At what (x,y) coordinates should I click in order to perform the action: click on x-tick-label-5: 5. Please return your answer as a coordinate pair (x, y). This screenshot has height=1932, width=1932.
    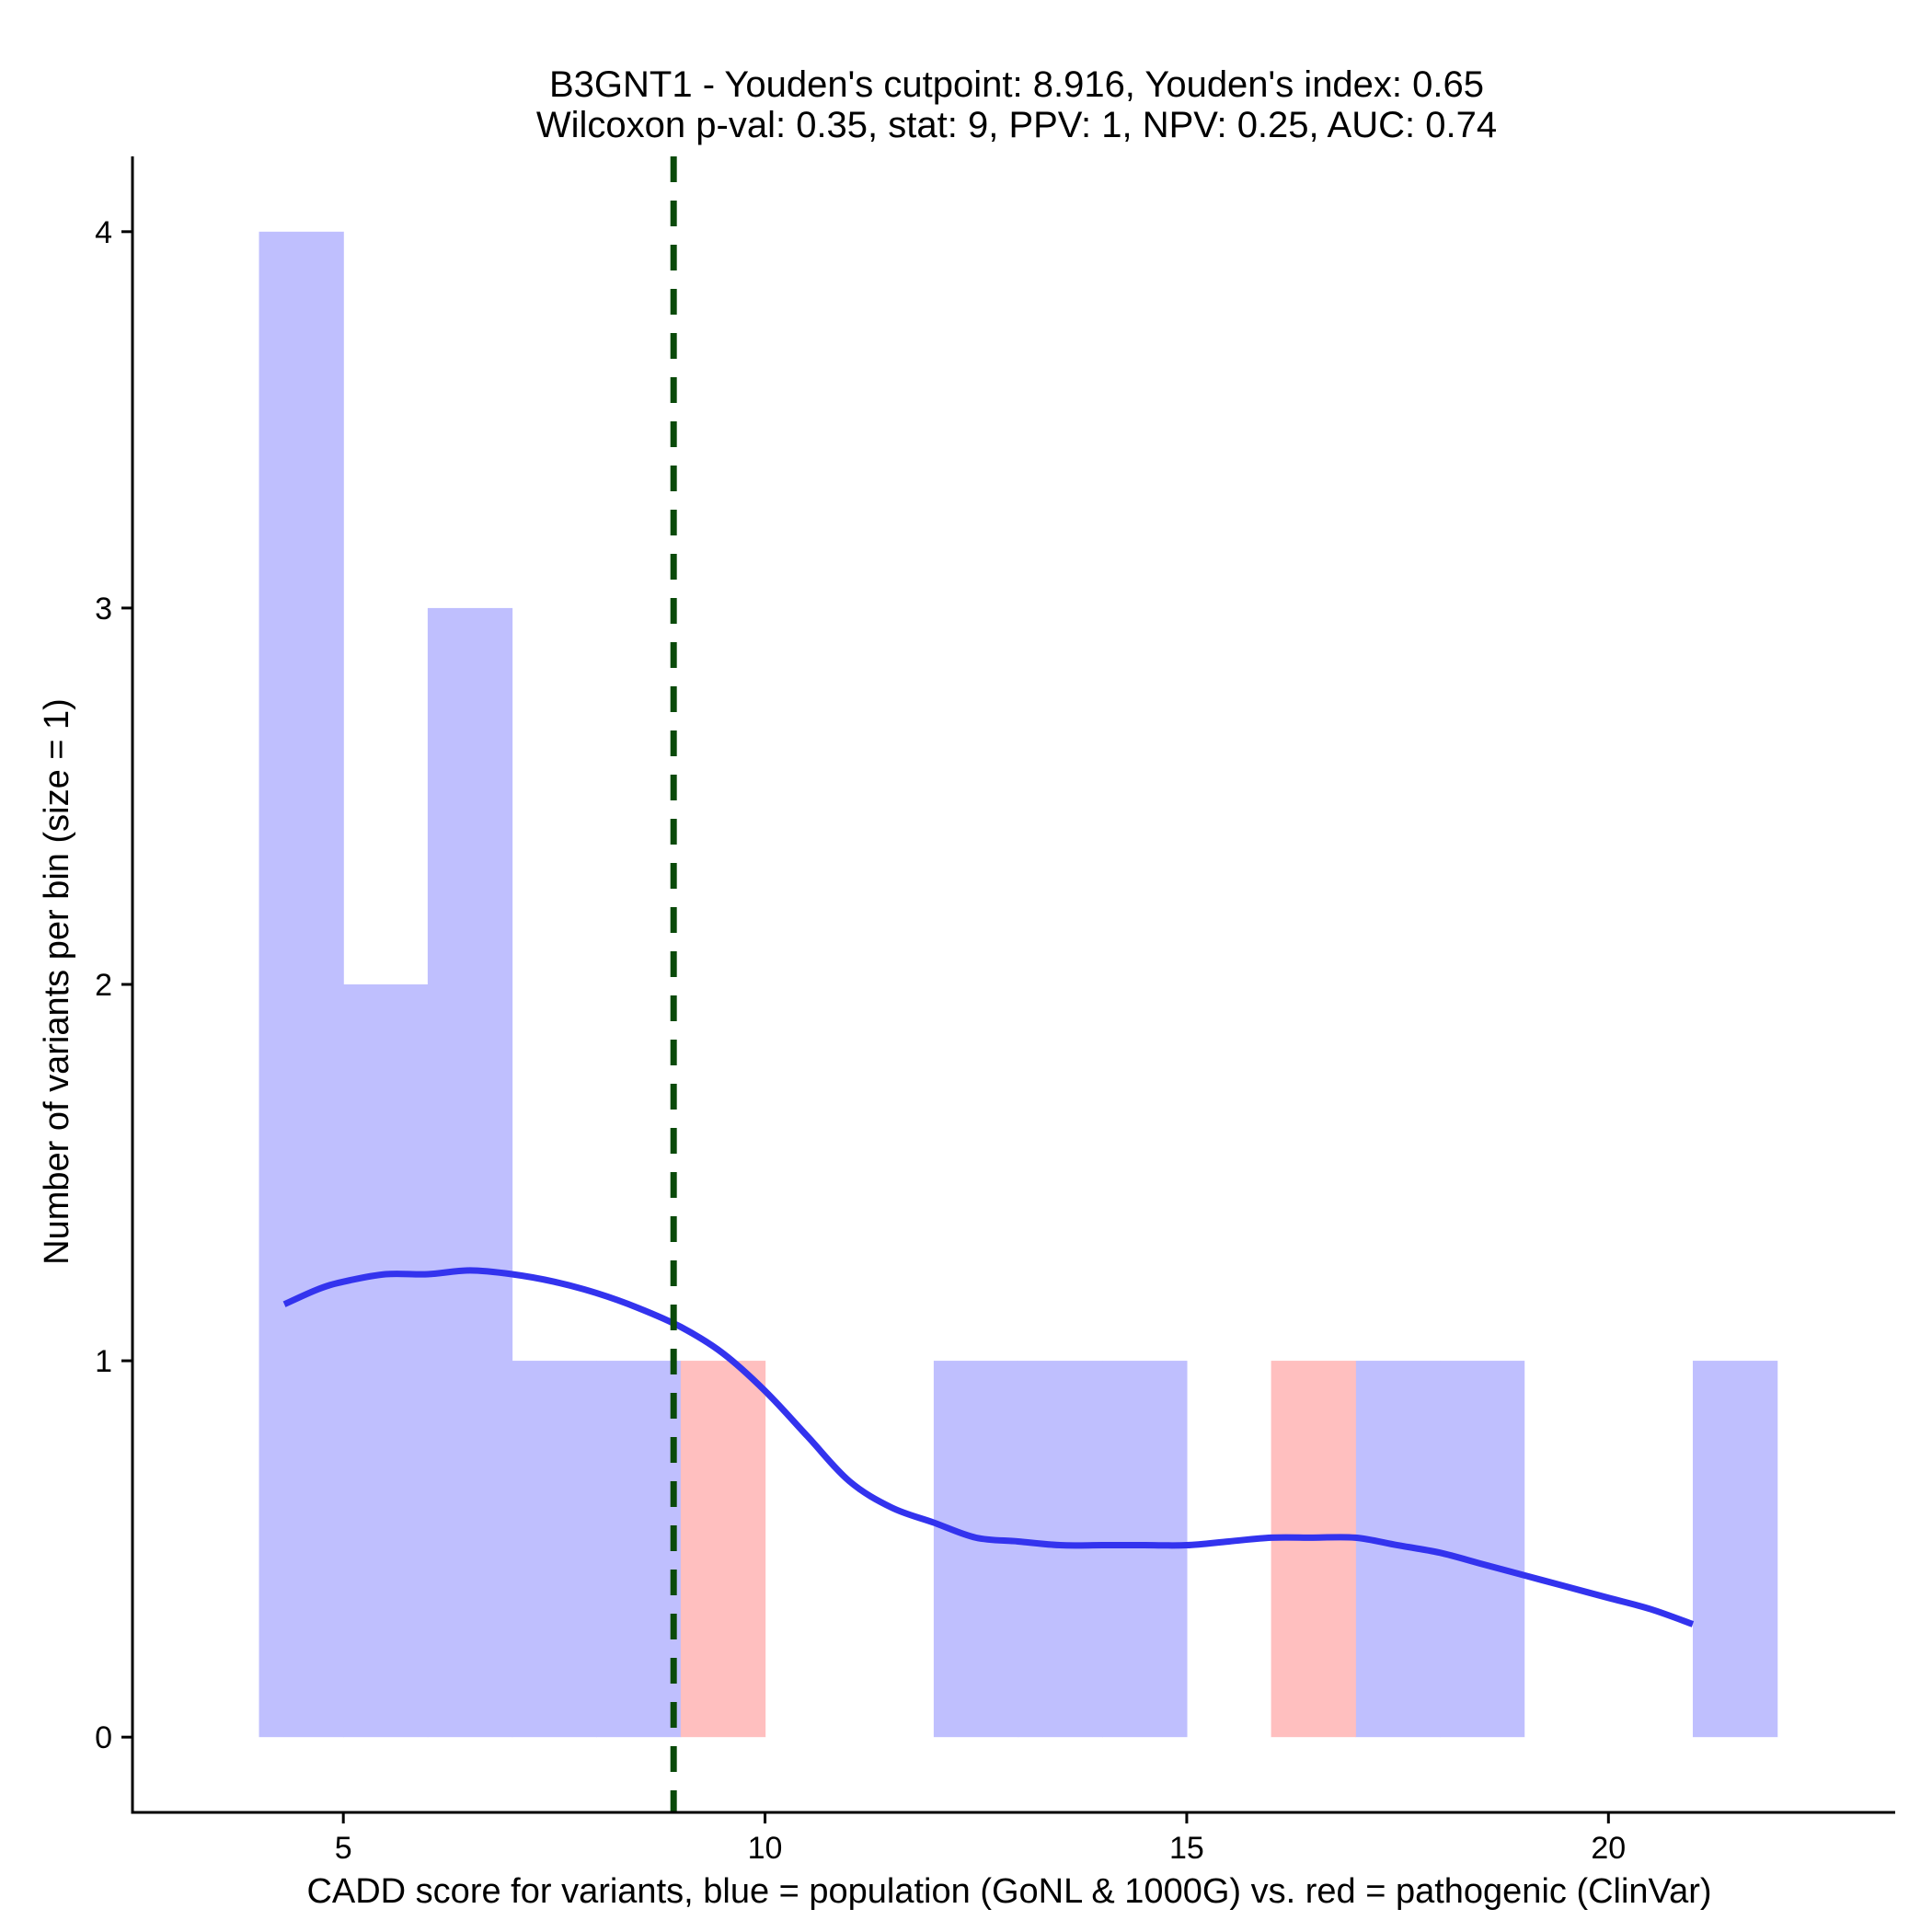
    Looking at the image, I should click on (343, 1848).